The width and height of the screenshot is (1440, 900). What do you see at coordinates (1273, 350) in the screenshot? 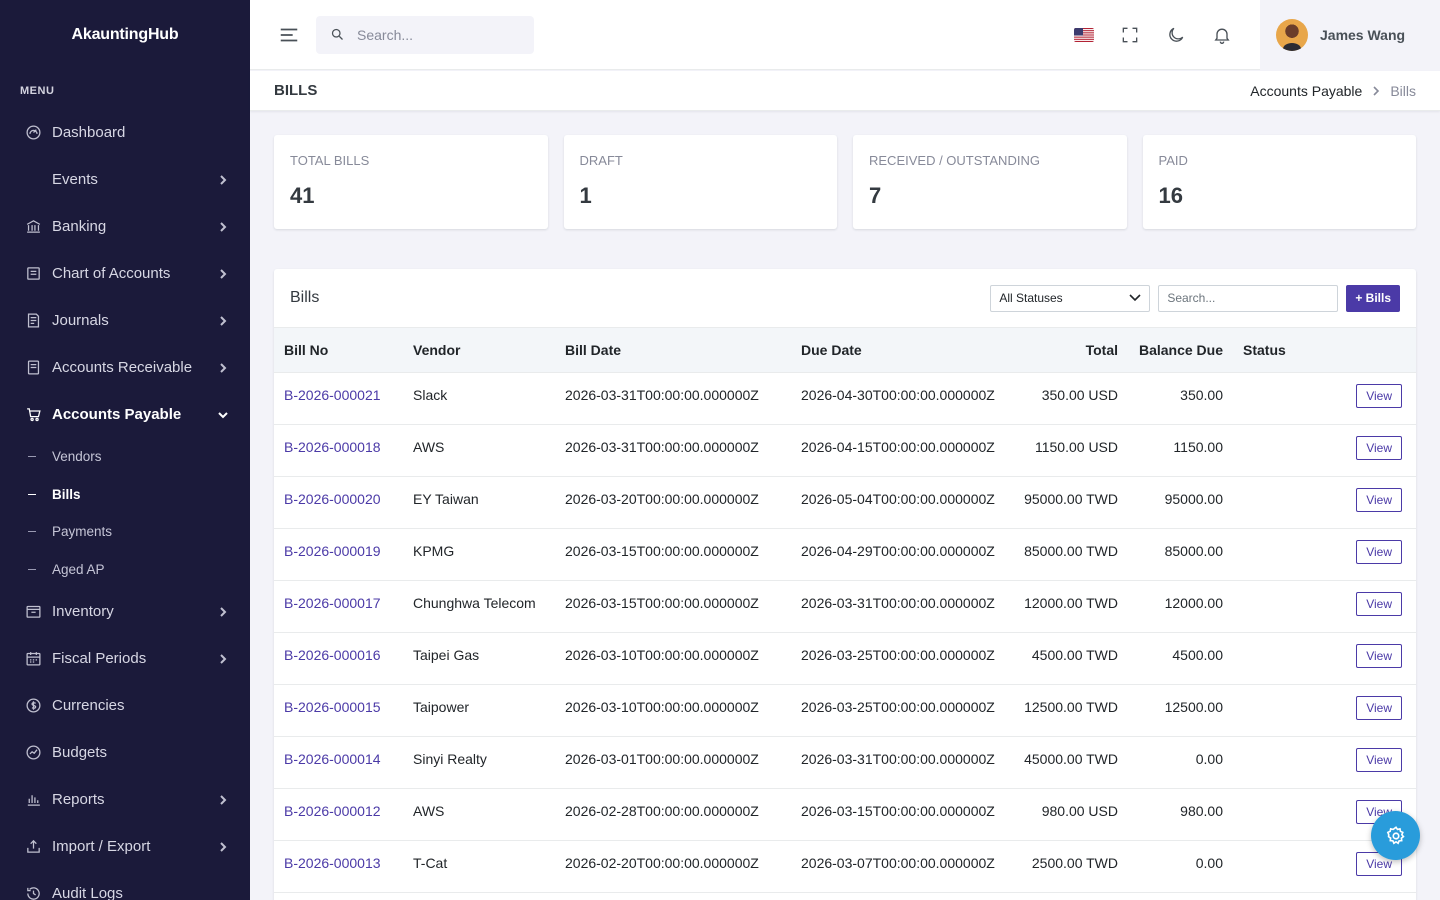
I see `column-header: Status` at bounding box center [1273, 350].